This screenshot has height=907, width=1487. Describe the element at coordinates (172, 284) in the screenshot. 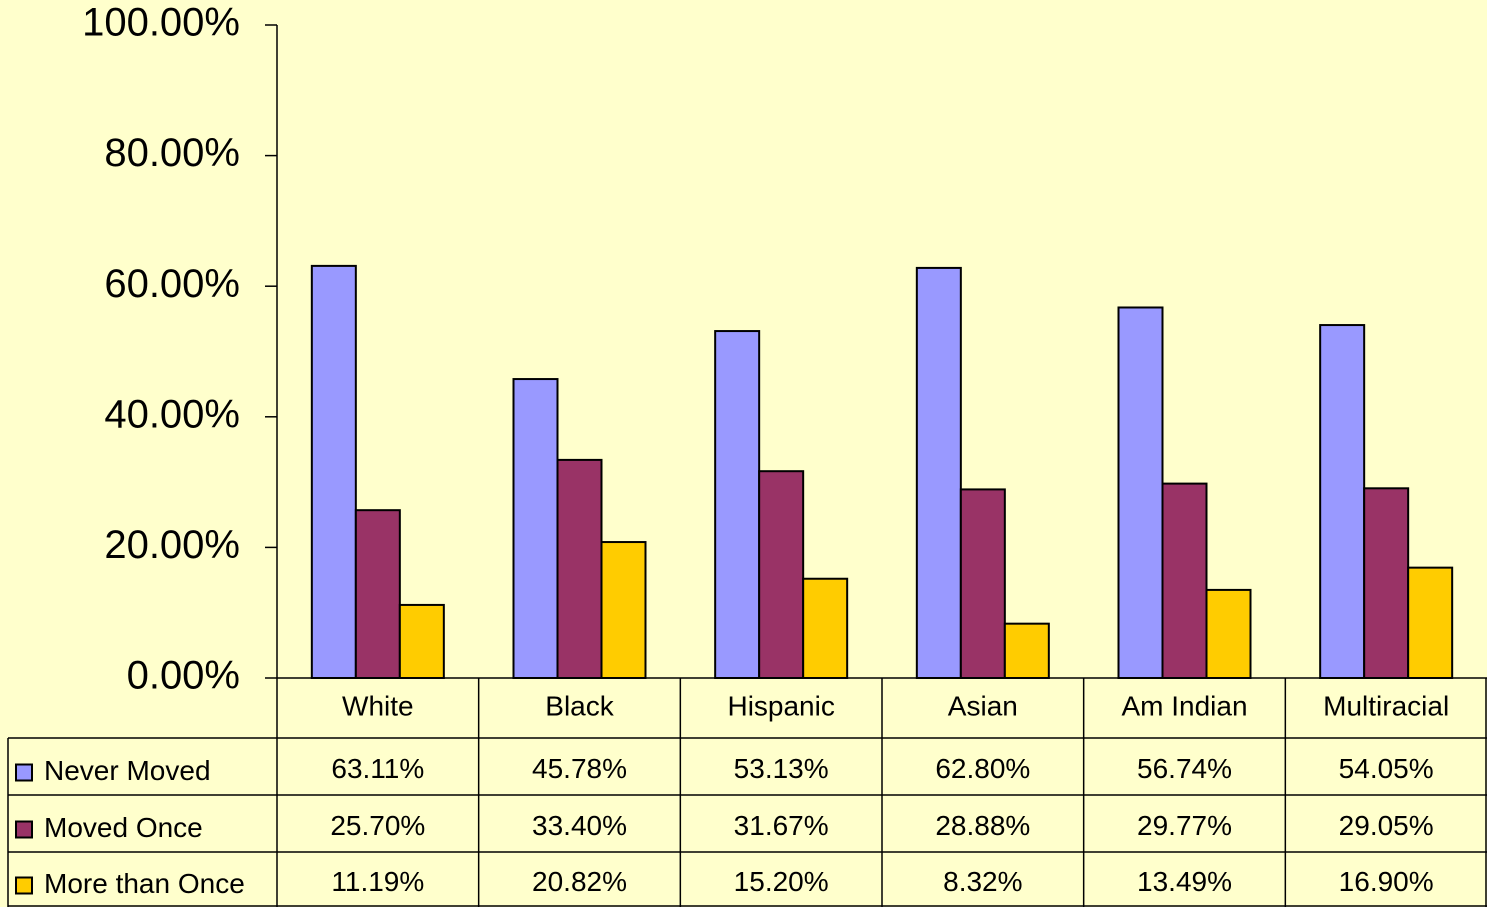

I see `y-tick-label: 60.00%` at that location.